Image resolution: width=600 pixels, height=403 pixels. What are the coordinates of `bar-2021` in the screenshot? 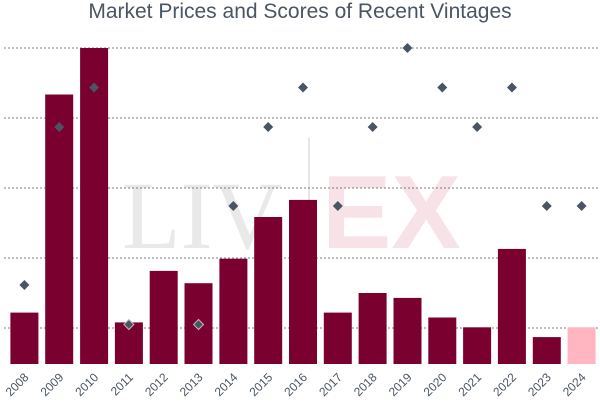 It's located at (477, 345).